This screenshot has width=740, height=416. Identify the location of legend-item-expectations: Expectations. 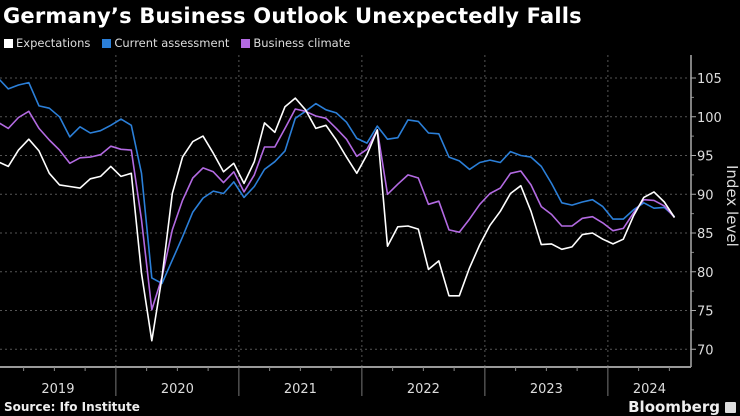
(47, 43).